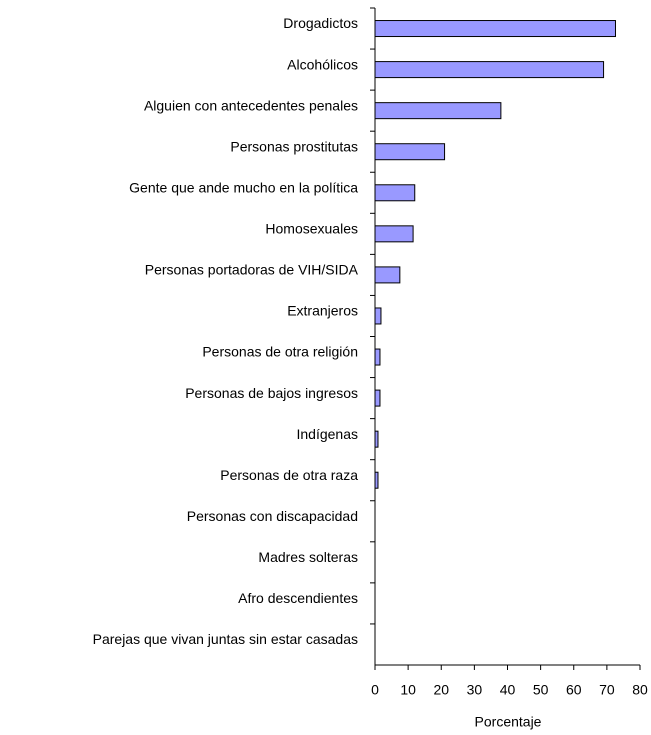 The height and width of the screenshot is (735, 651). What do you see at coordinates (308, 557) in the screenshot?
I see `y-tick-label: Madres solteras` at bounding box center [308, 557].